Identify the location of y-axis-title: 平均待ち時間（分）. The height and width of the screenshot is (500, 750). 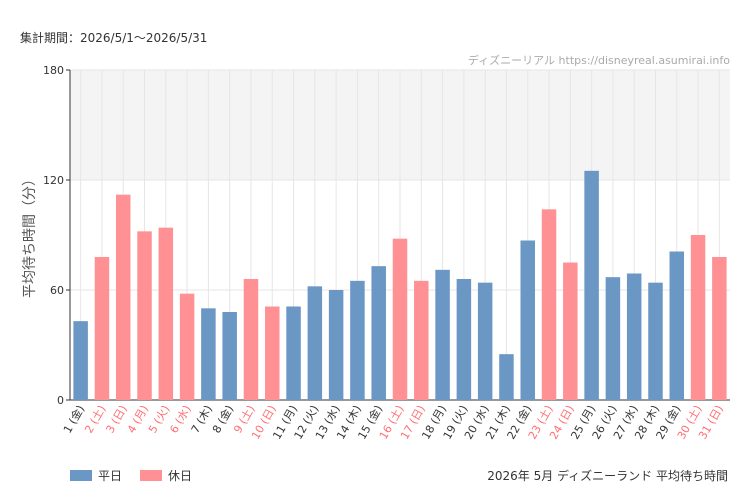
(30, 235).